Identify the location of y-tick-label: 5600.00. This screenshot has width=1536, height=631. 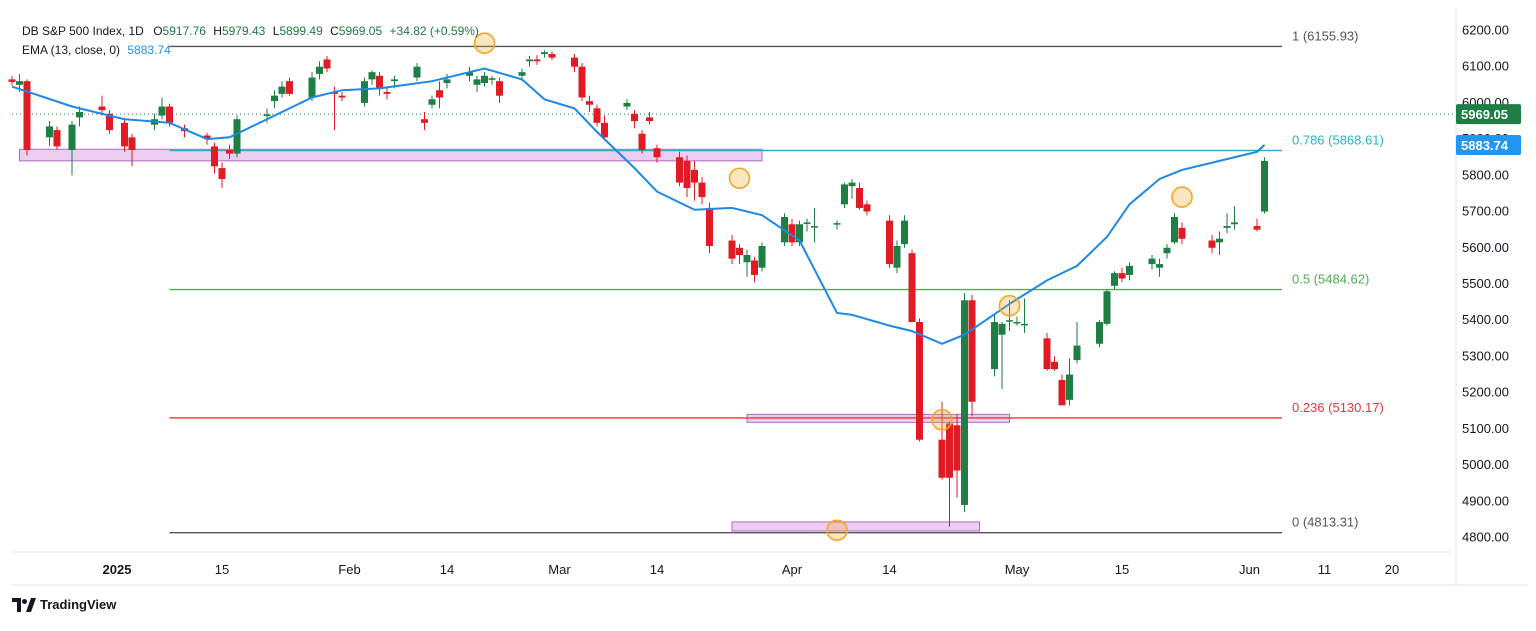
(1485, 247).